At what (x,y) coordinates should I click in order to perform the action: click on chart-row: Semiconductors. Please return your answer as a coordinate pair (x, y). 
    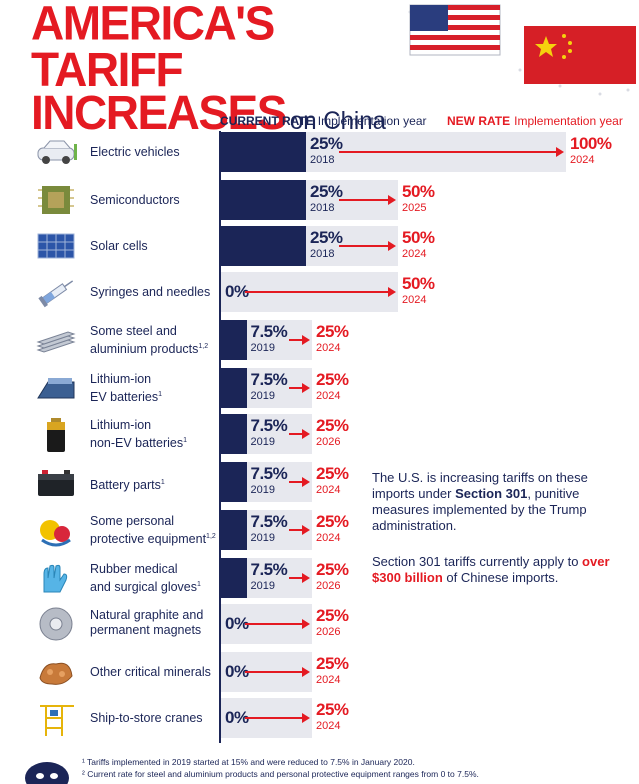
    Looking at the image, I should click on (319, 200).